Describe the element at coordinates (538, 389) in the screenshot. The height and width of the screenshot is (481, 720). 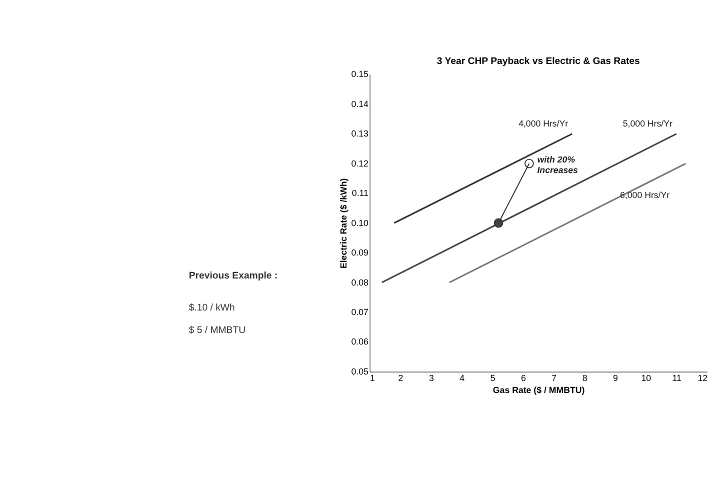
I see `x-axis-title: Gas Rate ($ / MMBTU)` at that location.